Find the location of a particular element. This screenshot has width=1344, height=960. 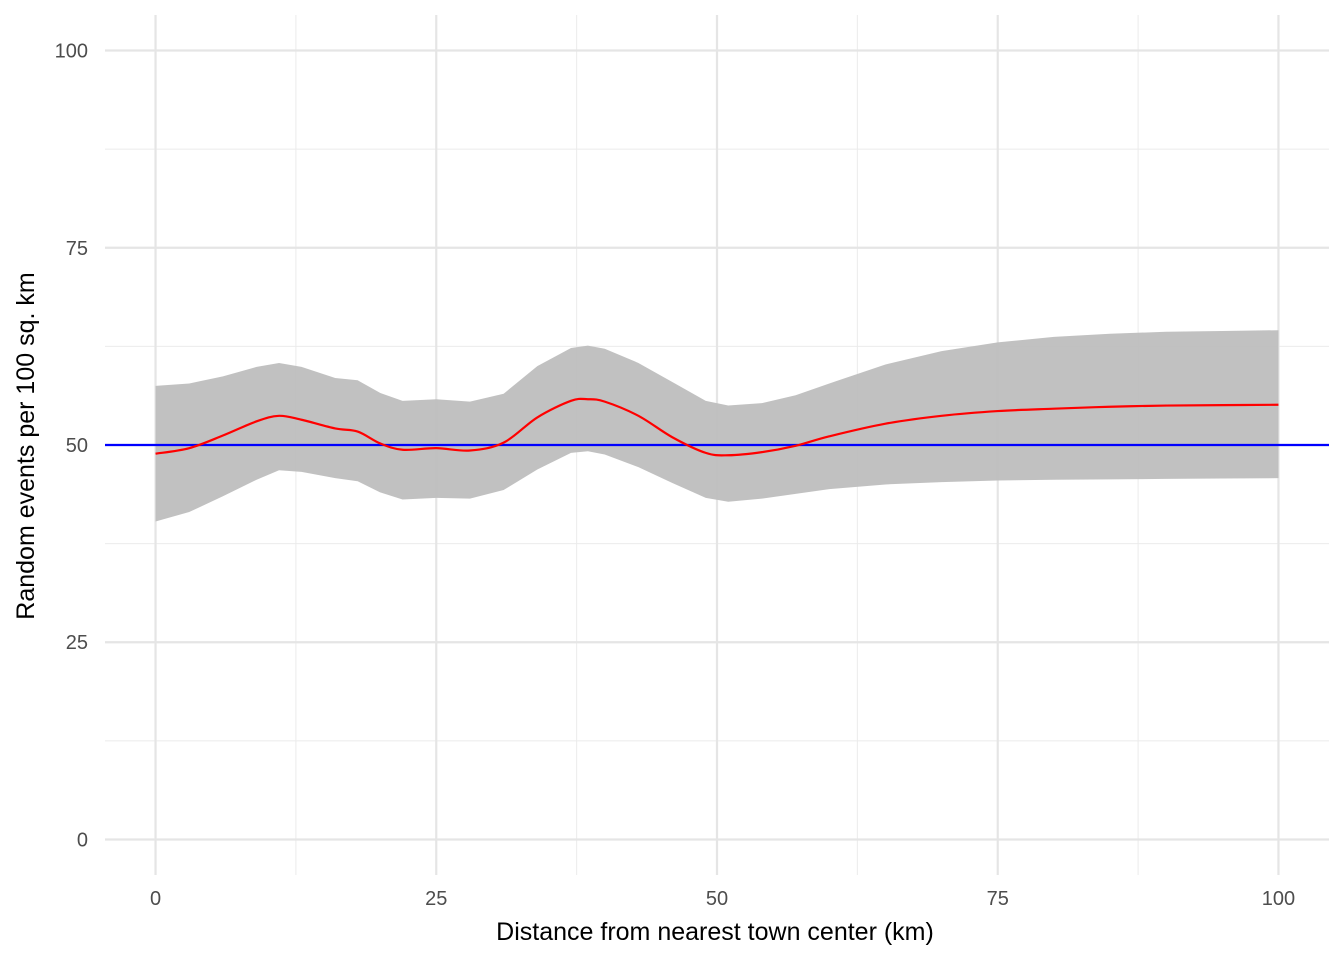

smoothed-line is located at coordinates (717, 427).